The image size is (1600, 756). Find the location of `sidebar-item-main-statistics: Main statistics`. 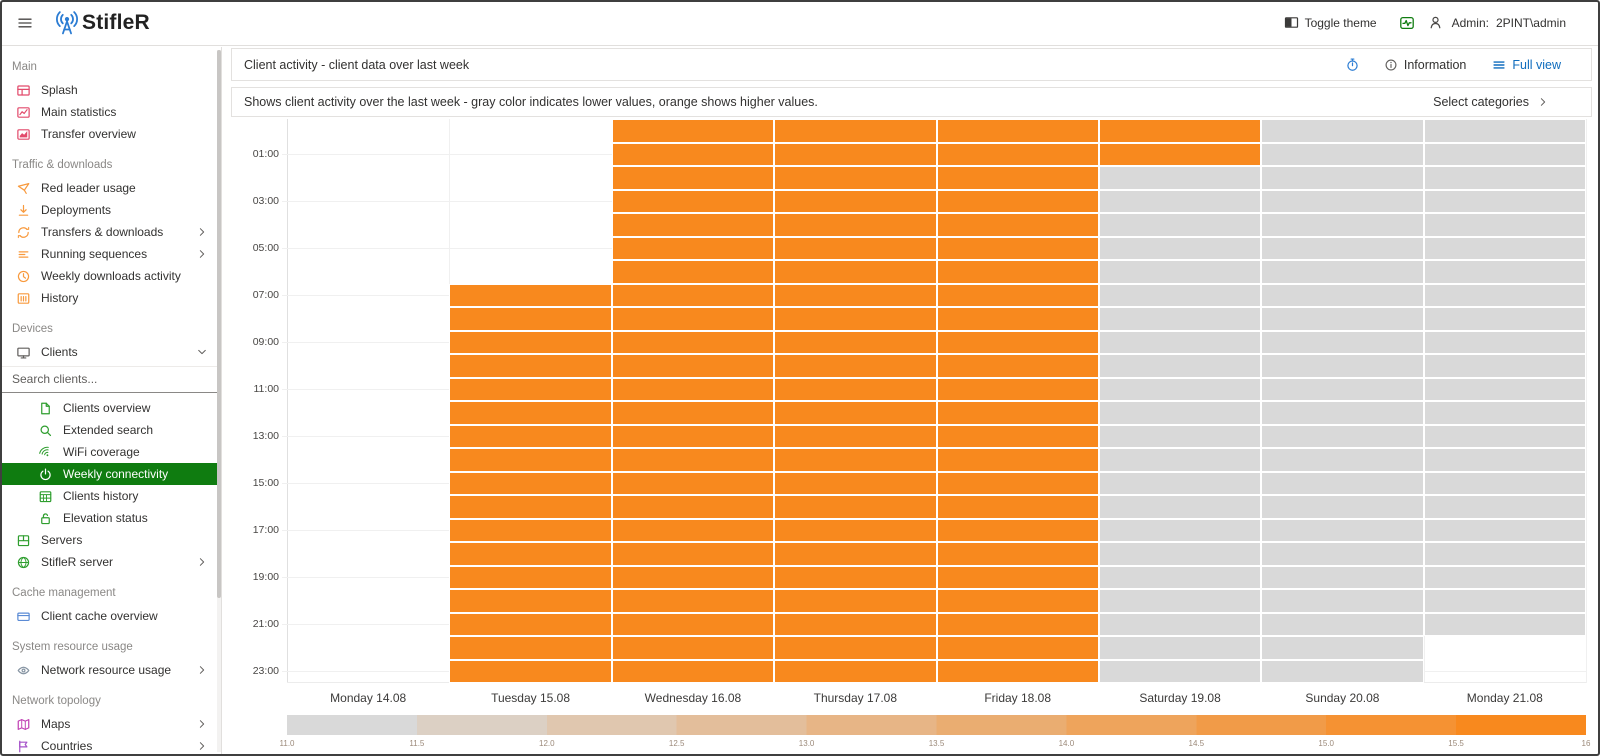

sidebar-item-main-statistics: Main statistics is located at coordinates (110, 112).